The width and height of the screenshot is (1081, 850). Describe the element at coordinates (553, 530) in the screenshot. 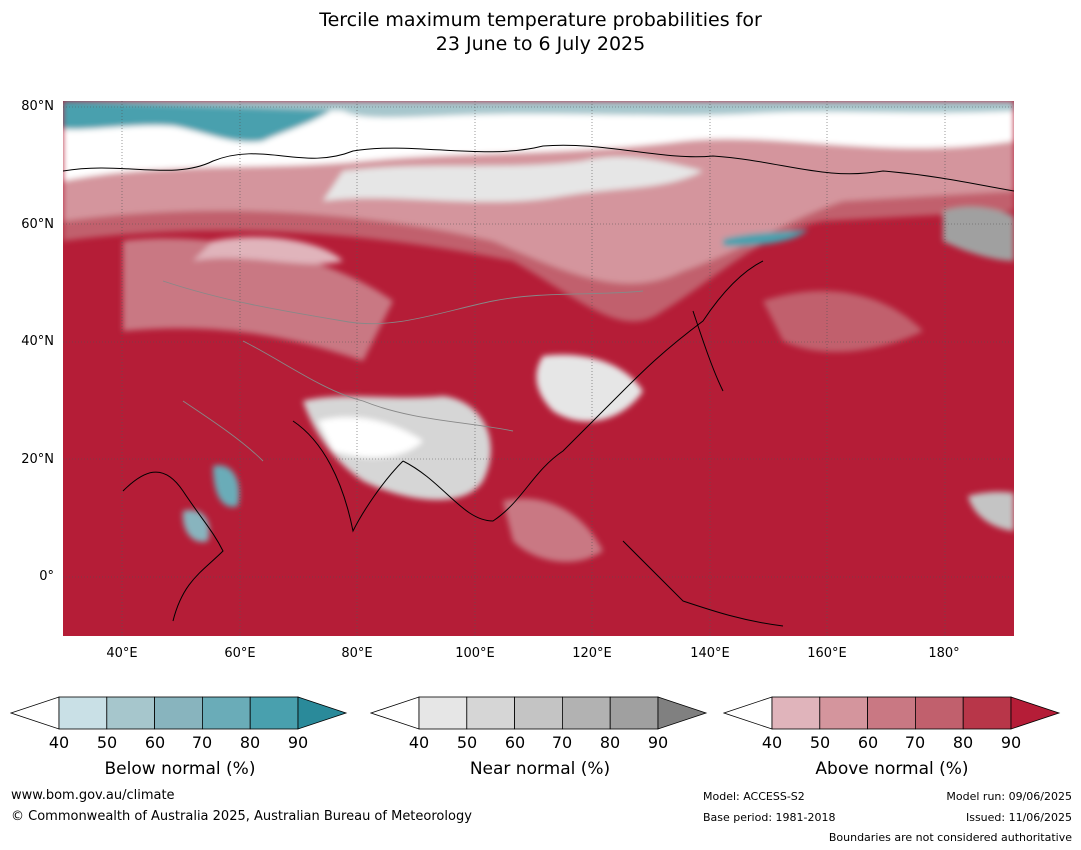

I see `field-above-60-scs` at that location.